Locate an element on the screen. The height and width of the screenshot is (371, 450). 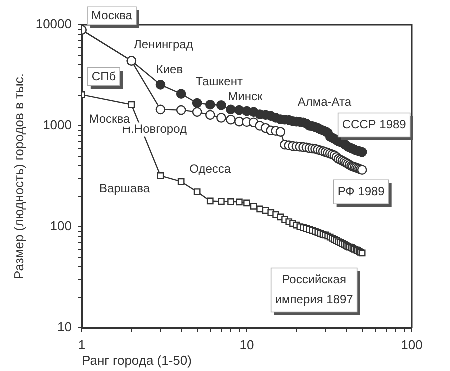
series-label: СССР 1989 is located at coordinates (374, 125).